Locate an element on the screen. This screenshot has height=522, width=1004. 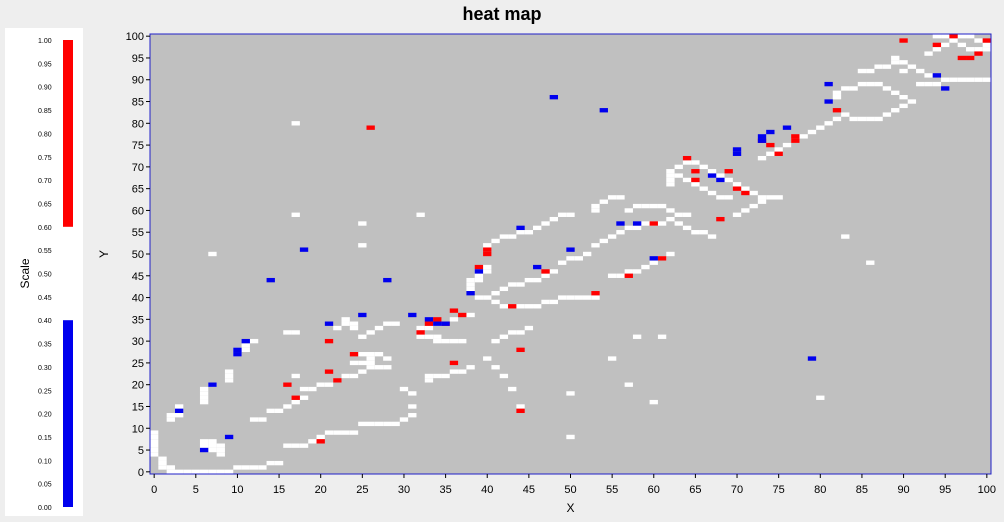
scale-label: Scale is located at coordinates (25, 273).